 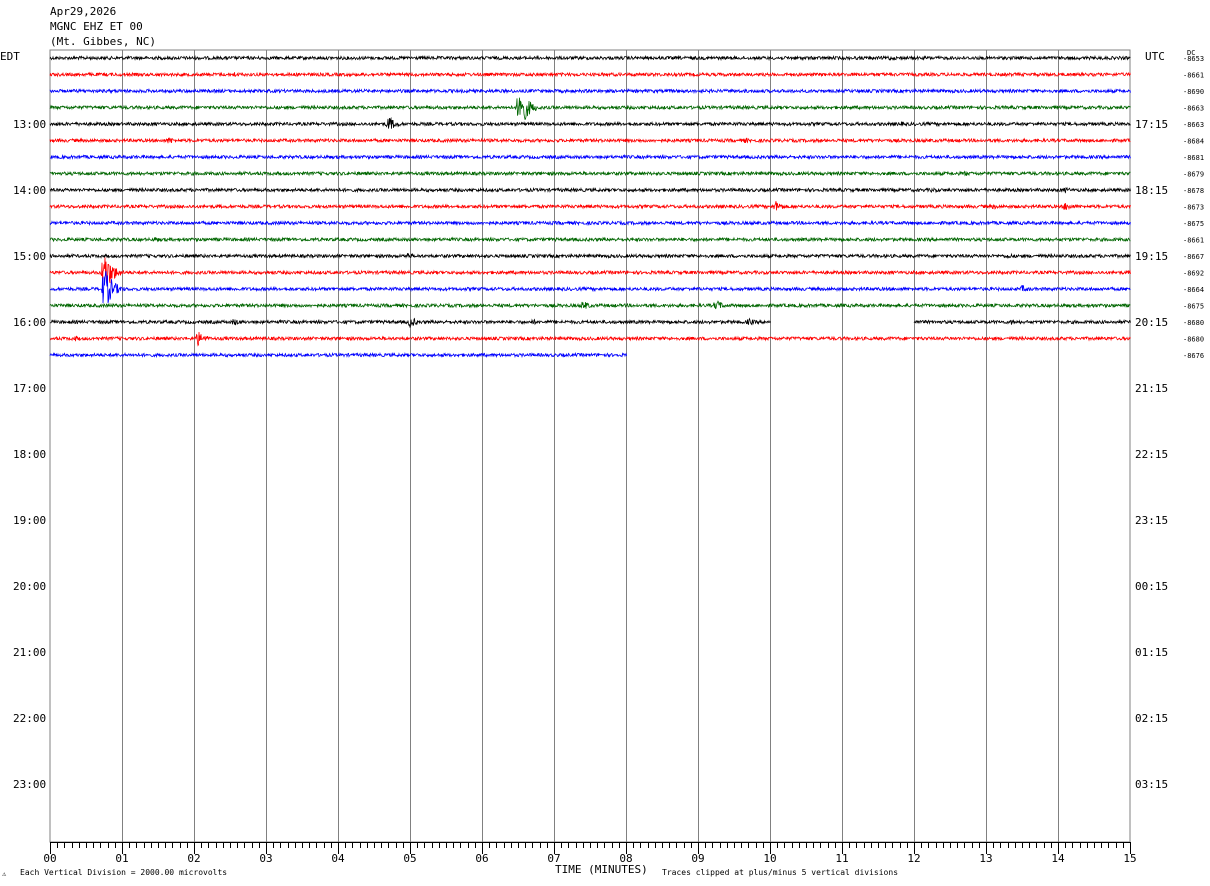 What do you see at coordinates (1151, 520) in the screenshot?
I see `utc-hour-label: 23:15` at bounding box center [1151, 520].